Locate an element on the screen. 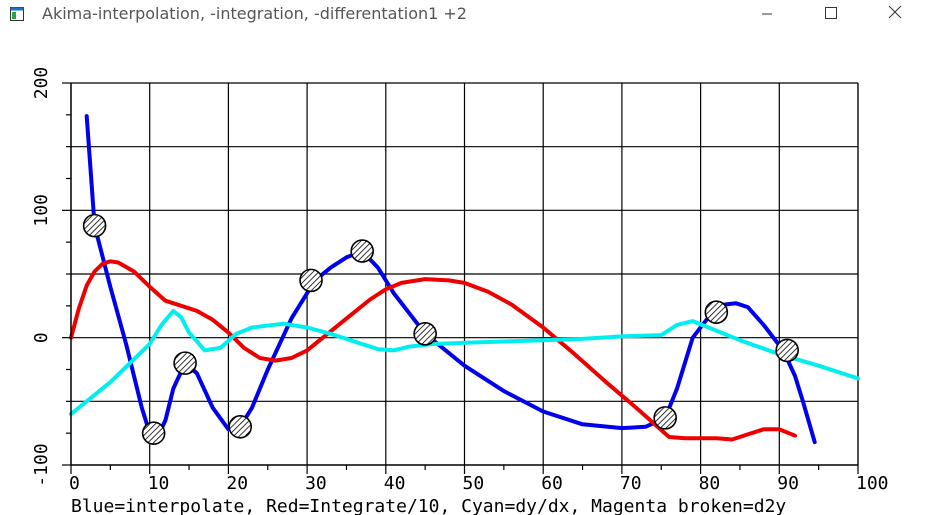 This screenshot has height=515, width=934. x-tick-label: 50 is located at coordinates (474, 483).